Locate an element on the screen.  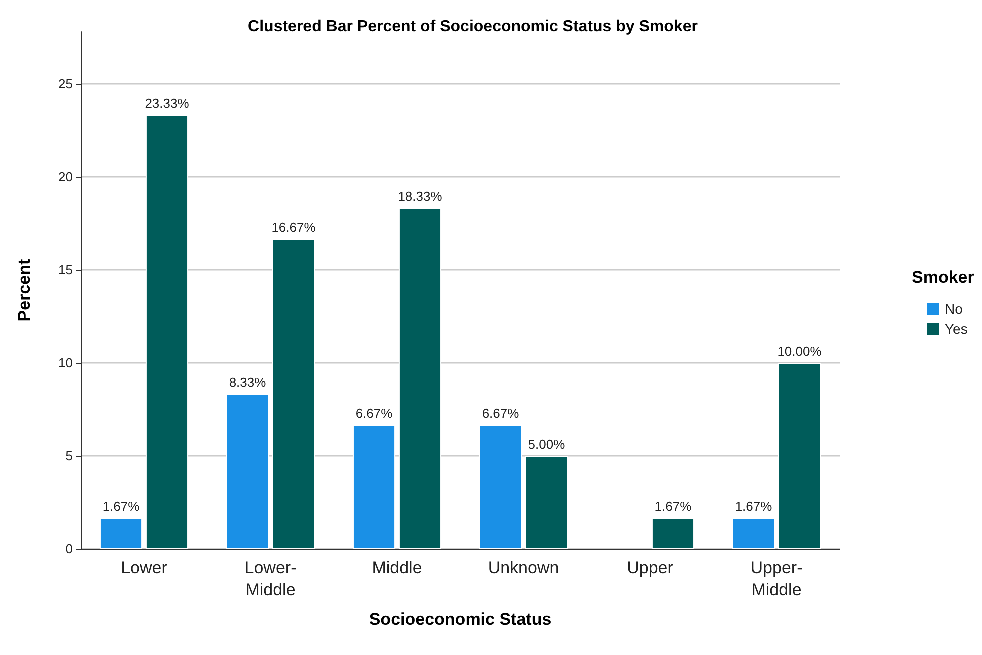
data-label: 8.33% is located at coordinates (248, 382).